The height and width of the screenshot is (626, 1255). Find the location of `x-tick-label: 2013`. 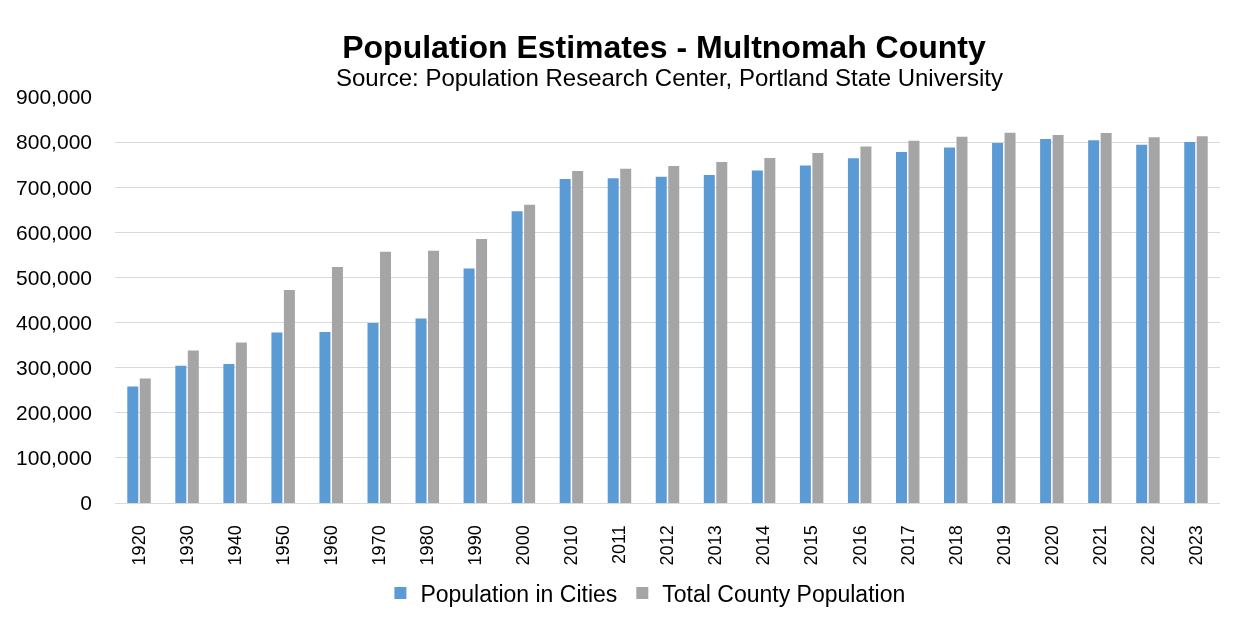

x-tick-label: 2013 is located at coordinates (715, 545).